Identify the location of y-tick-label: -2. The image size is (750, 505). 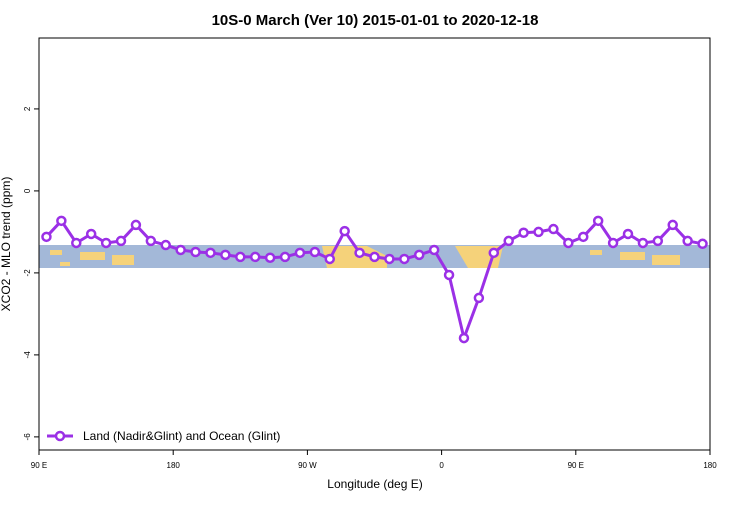
(27, 273).